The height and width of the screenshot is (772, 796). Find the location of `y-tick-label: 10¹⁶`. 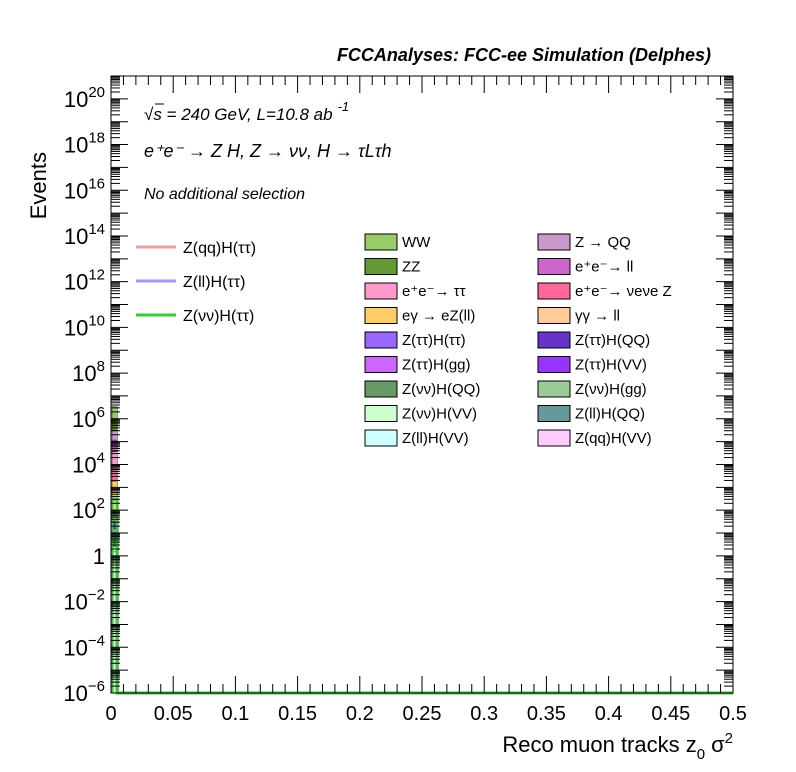

y-tick-label: 10¹⁶ is located at coordinates (84, 189).